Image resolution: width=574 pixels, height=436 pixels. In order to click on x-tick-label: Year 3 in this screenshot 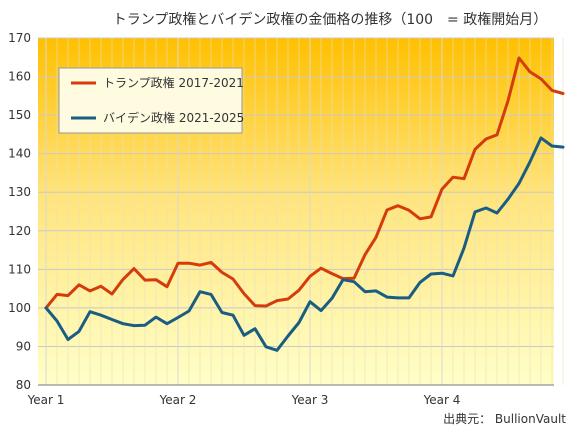, I will do `click(310, 400)`.